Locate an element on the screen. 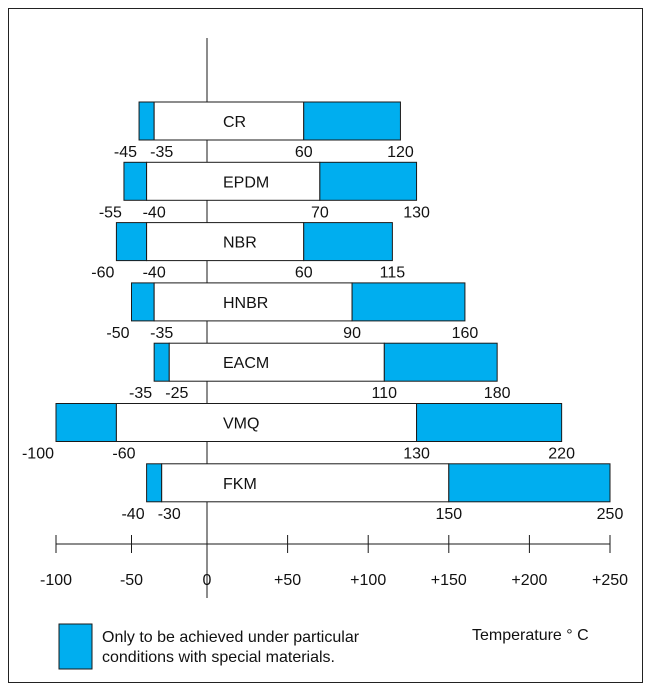 The height and width of the screenshot is (691, 655). x-tick-label-6: +200 is located at coordinates (529, 580).